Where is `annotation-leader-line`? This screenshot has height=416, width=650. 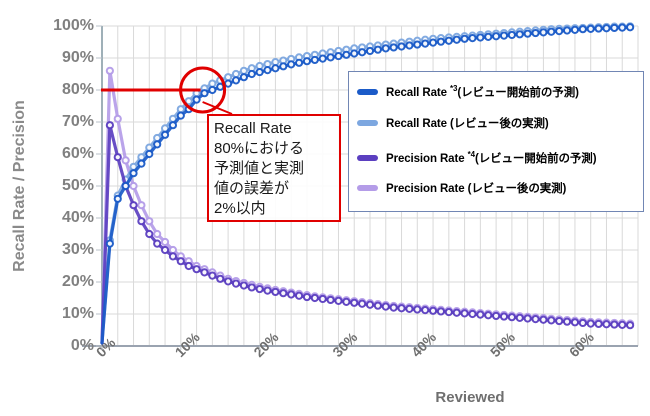 annotation-leader-line is located at coordinates (217, 108).